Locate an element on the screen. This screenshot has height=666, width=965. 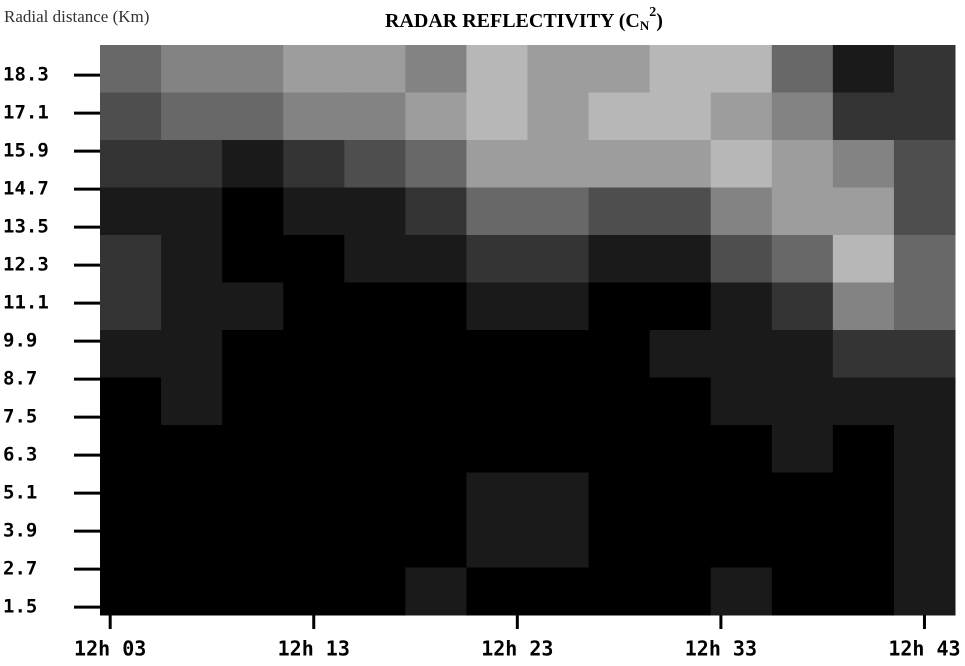
title-subscript: N is located at coordinates (645, 25).